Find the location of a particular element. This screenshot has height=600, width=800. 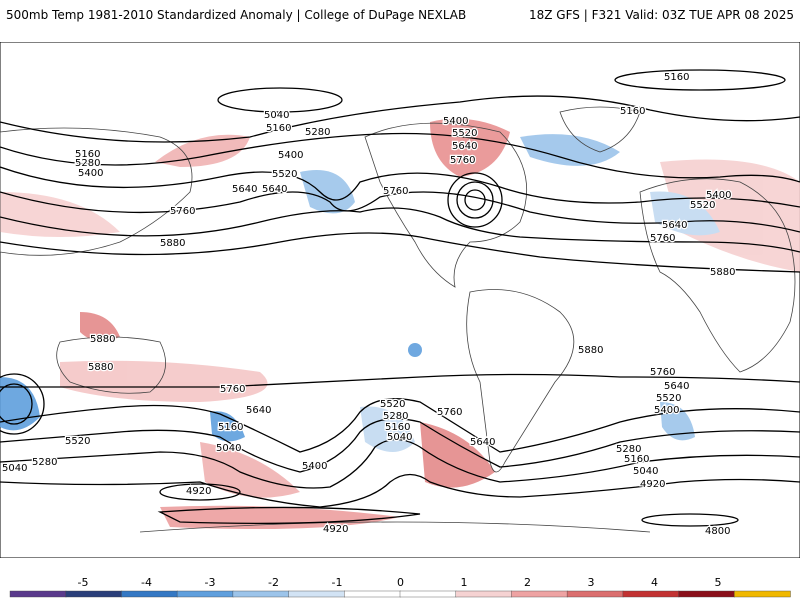

europe-africa-outline is located at coordinates (717, 275).